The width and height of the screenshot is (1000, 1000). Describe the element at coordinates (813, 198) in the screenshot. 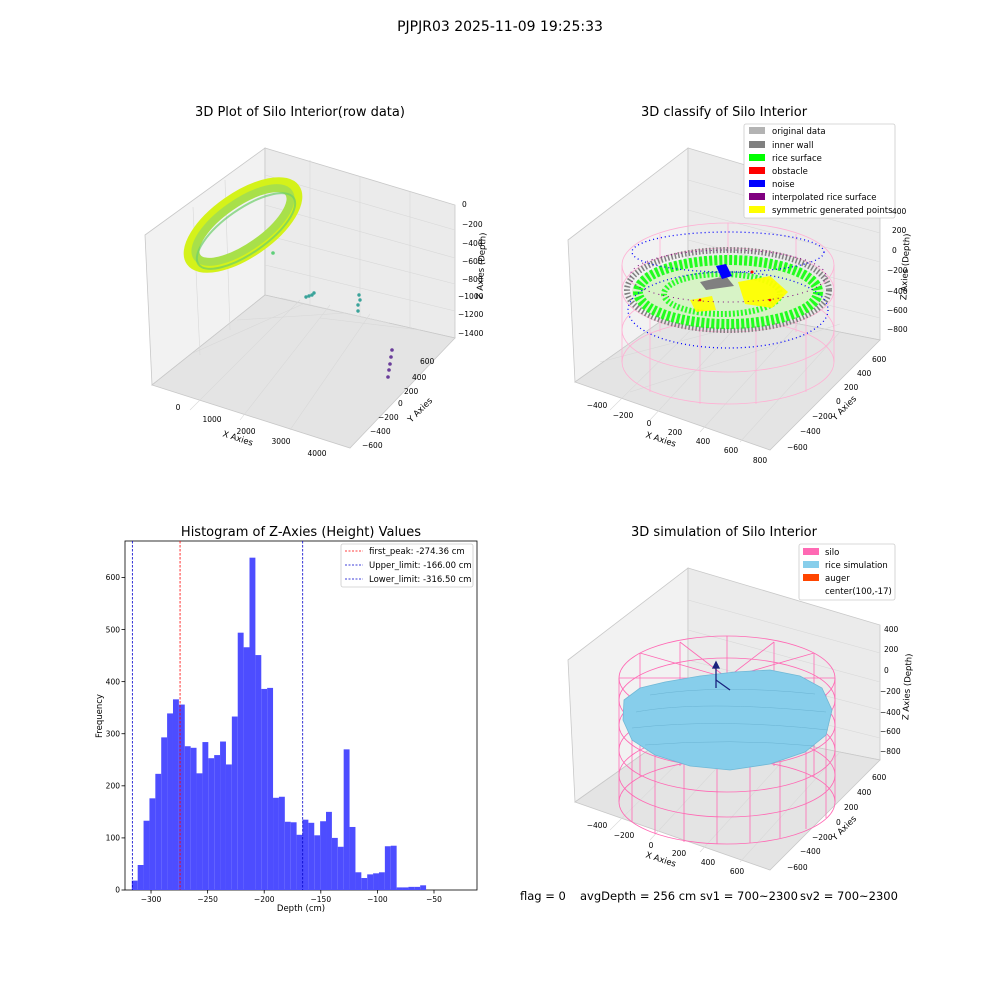

I see `classify-legend-entry: interpolated rice surface` at that location.